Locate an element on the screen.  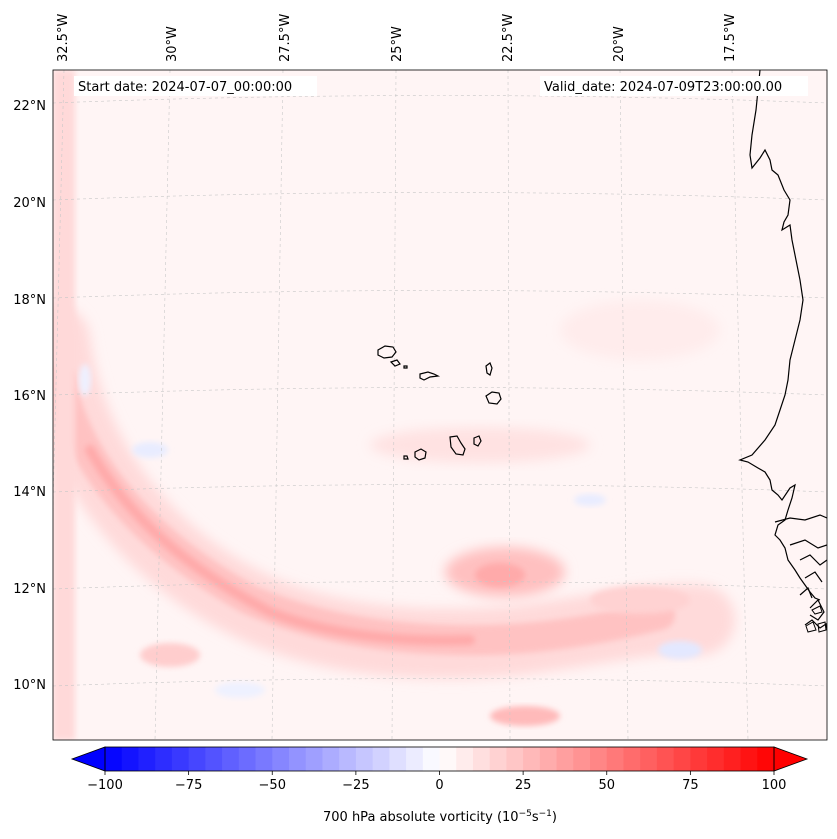
island-maio is located at coordinates (477, 441).